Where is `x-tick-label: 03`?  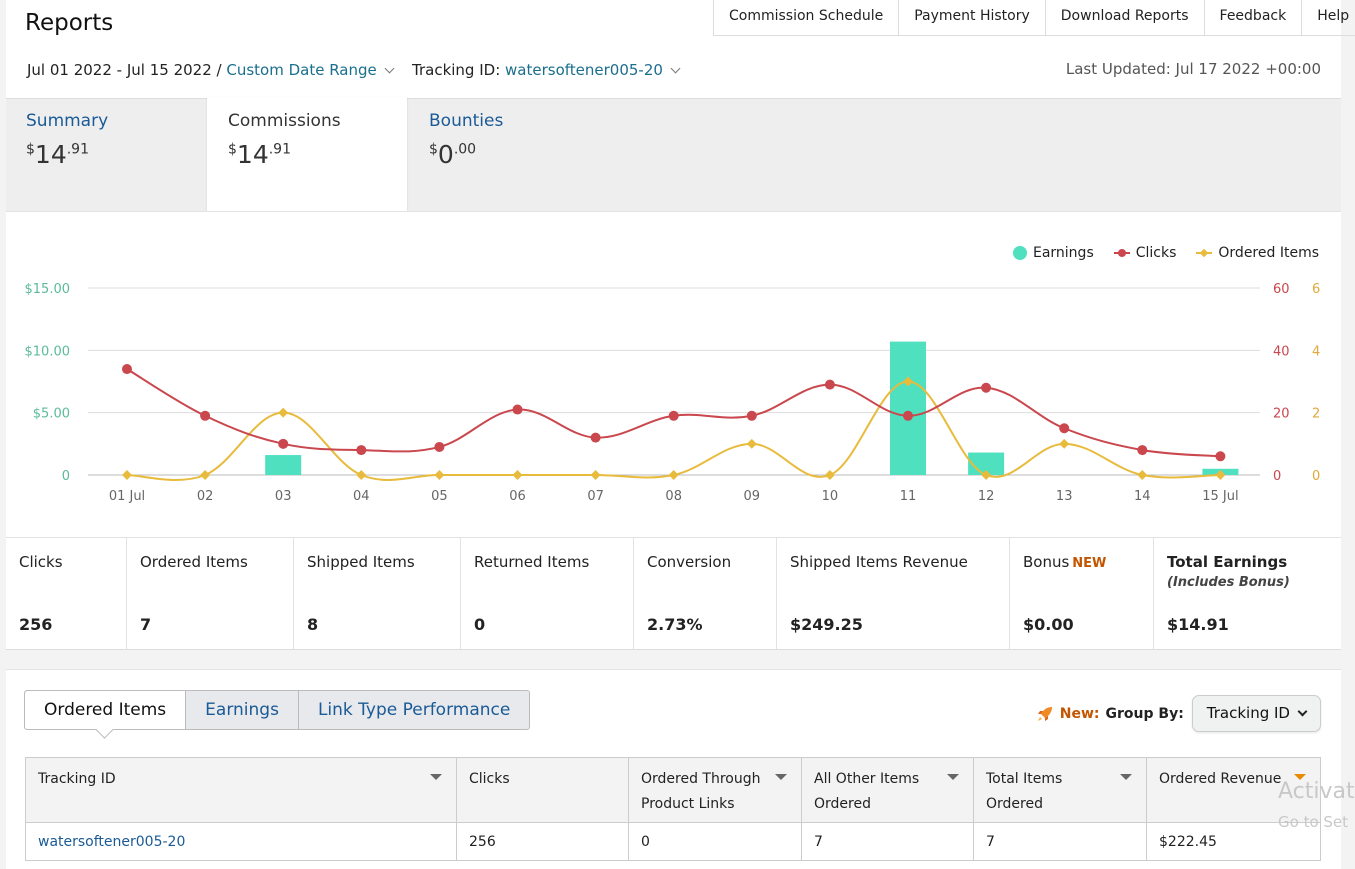
x-tick-label: 03 is located at coordinates (283, 496).